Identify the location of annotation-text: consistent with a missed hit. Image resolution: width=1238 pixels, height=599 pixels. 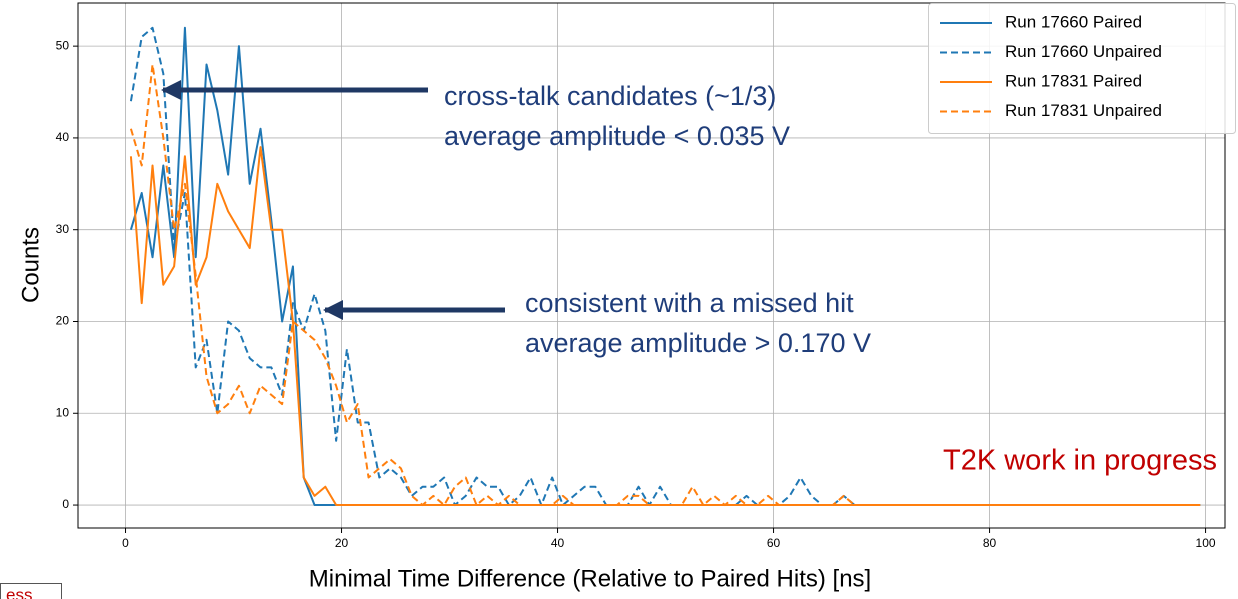
(689, 303).